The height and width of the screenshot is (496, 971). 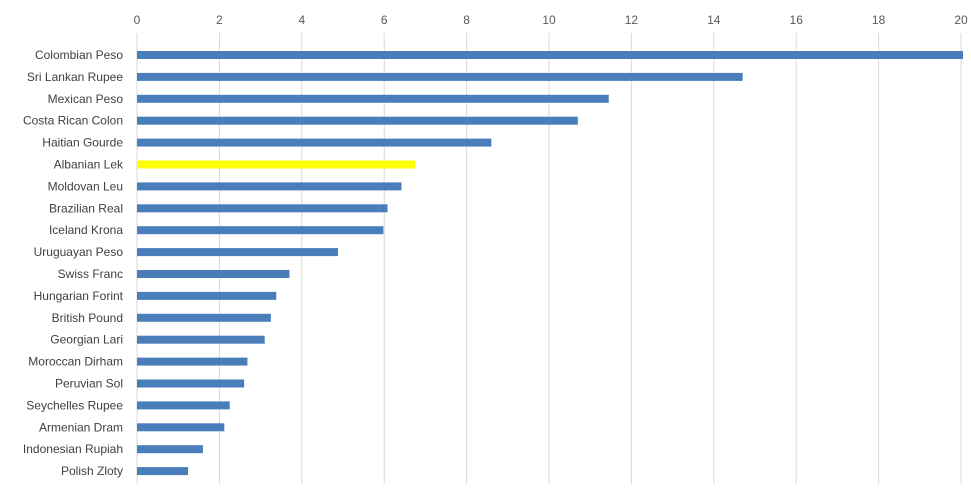 What do you see at coordinates (79, 252) in the screenshot?
I see `category-label: Uruguayan Peso` at bounding box center [79, 252].